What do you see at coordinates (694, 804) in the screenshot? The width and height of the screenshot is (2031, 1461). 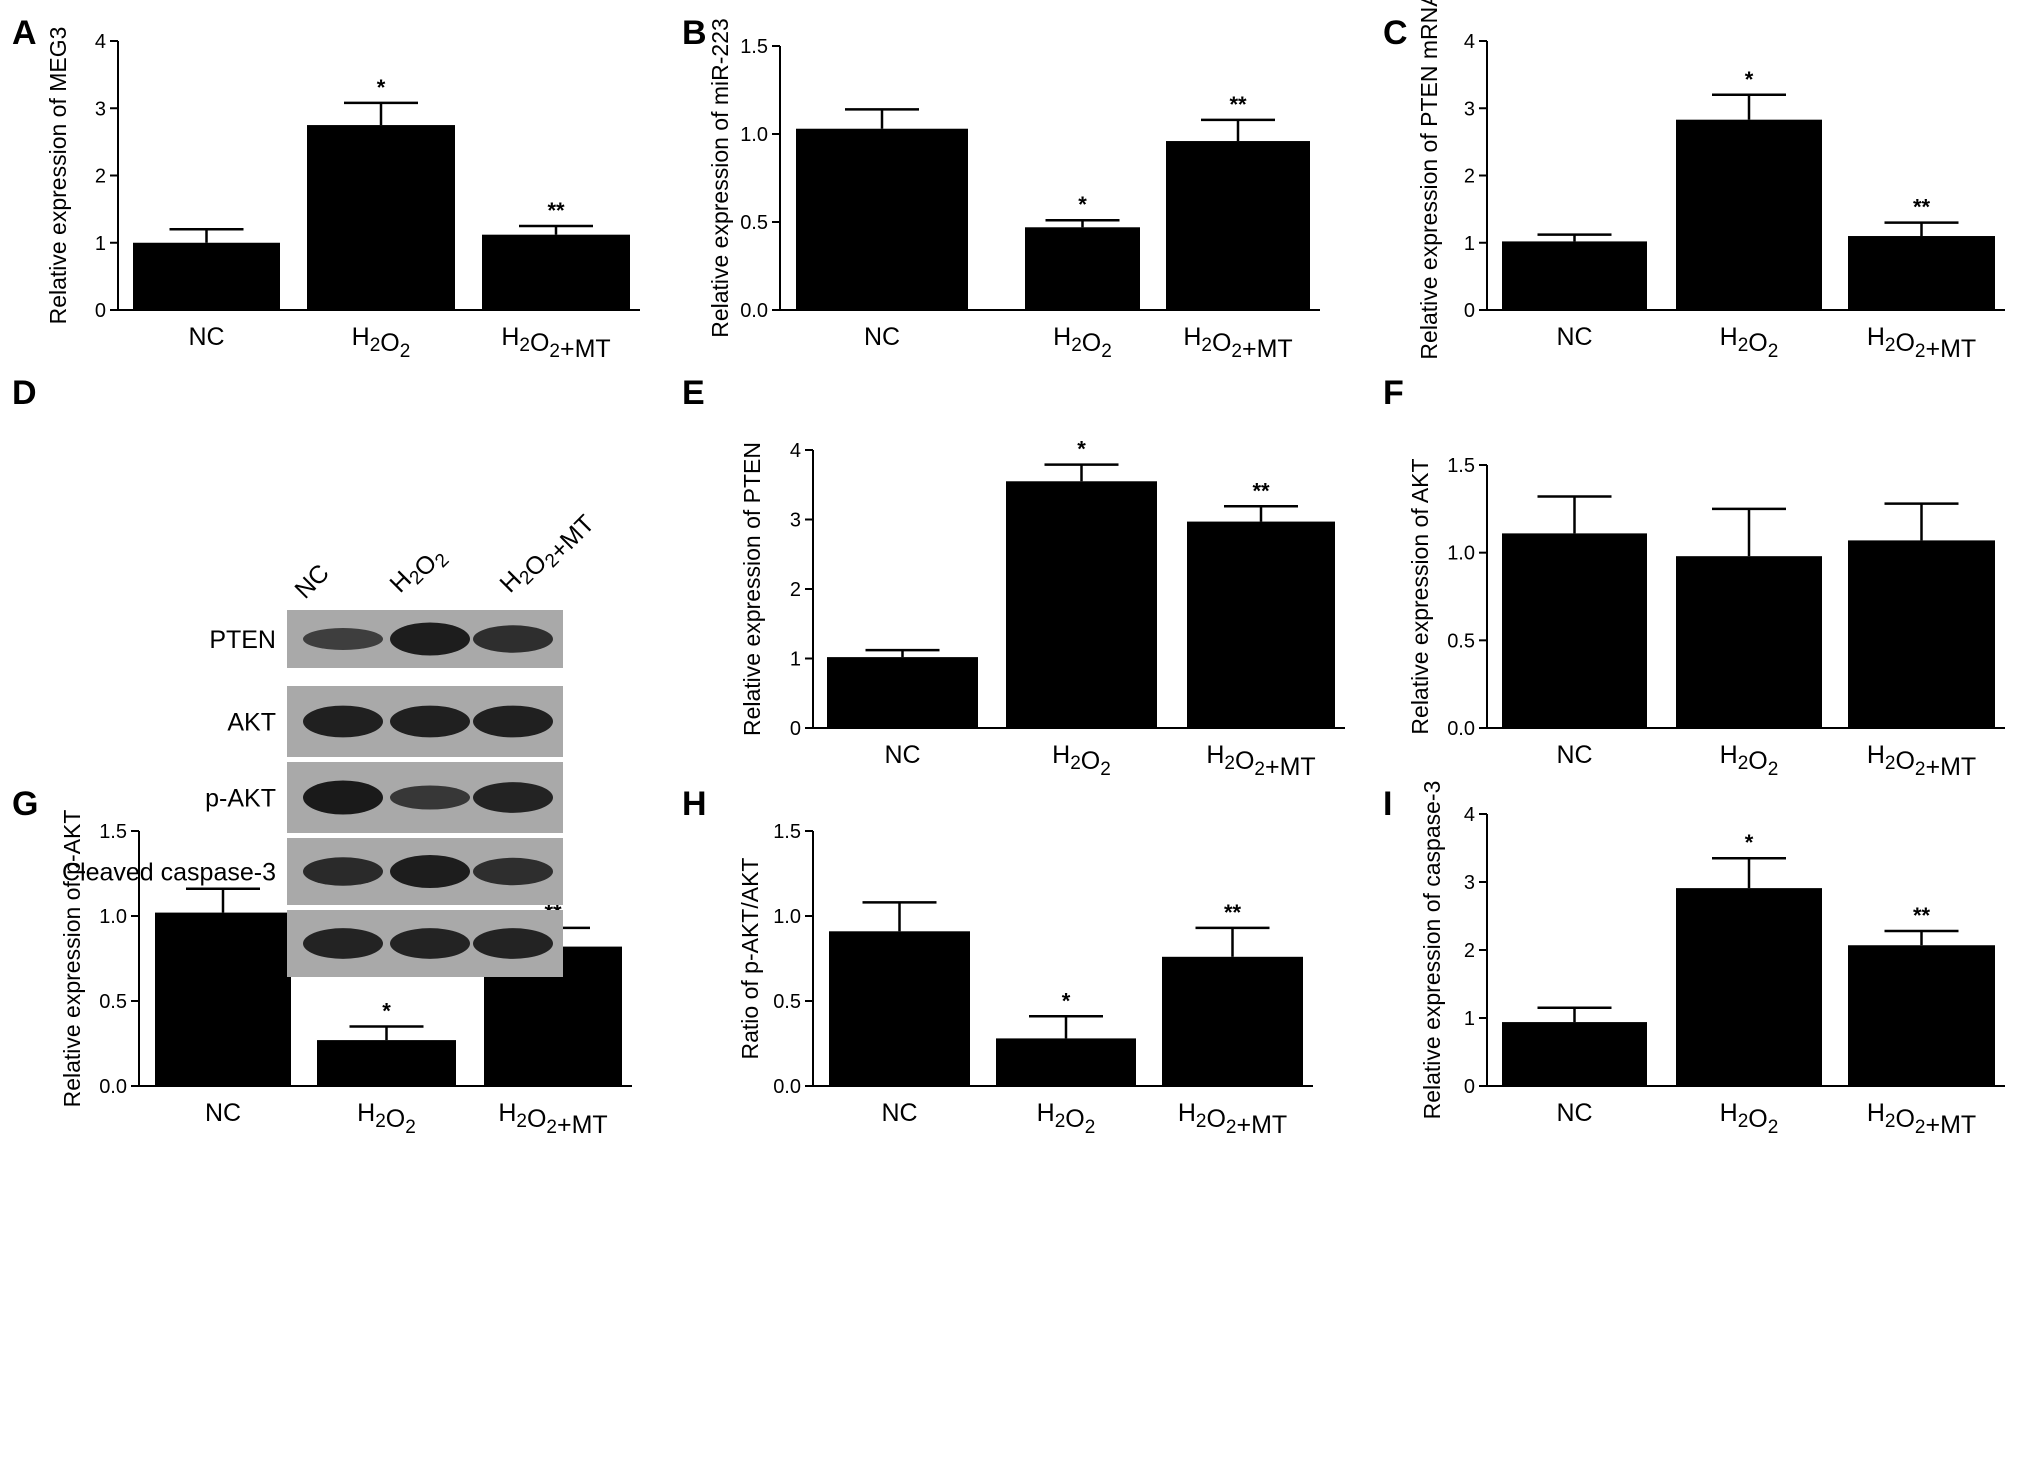 I see `panel-letter: H` at bounding box center [694, 804].